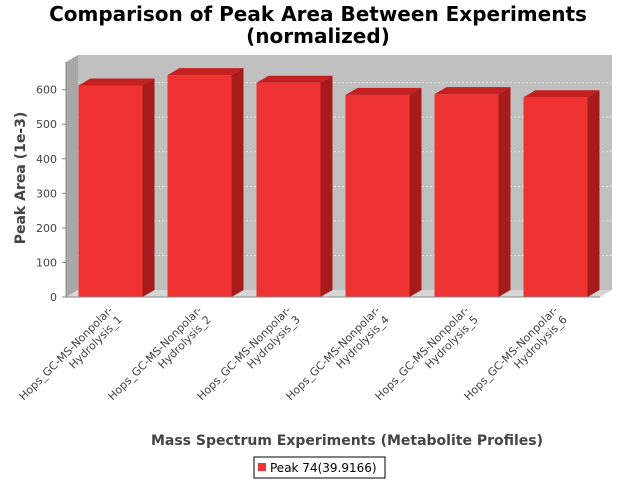  What do you see at coordinates (72, 176) in the screenshot?
I see `plot-side-wall` at bounding box center [72, 176].